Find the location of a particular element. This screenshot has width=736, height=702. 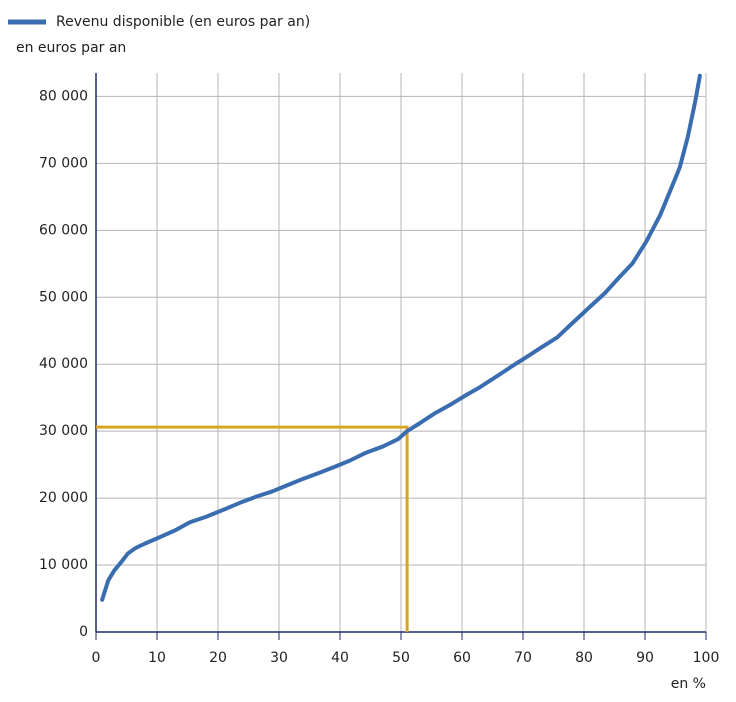

x-tick-label: 0 is located at coordinates (96, 658).